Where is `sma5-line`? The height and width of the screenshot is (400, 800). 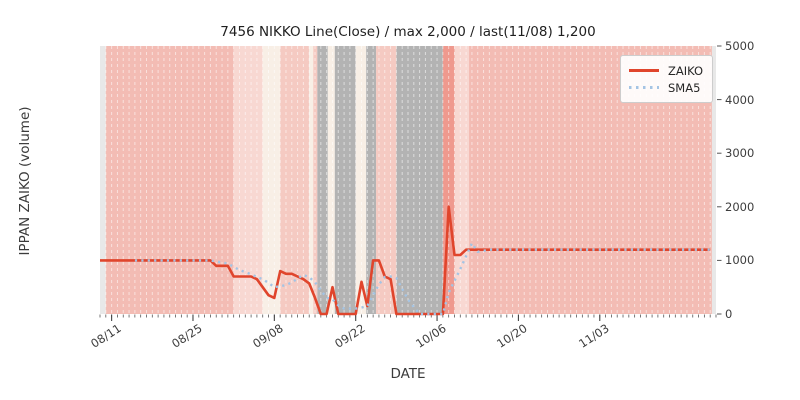
sma5-line is located at coordinates (422, 279).